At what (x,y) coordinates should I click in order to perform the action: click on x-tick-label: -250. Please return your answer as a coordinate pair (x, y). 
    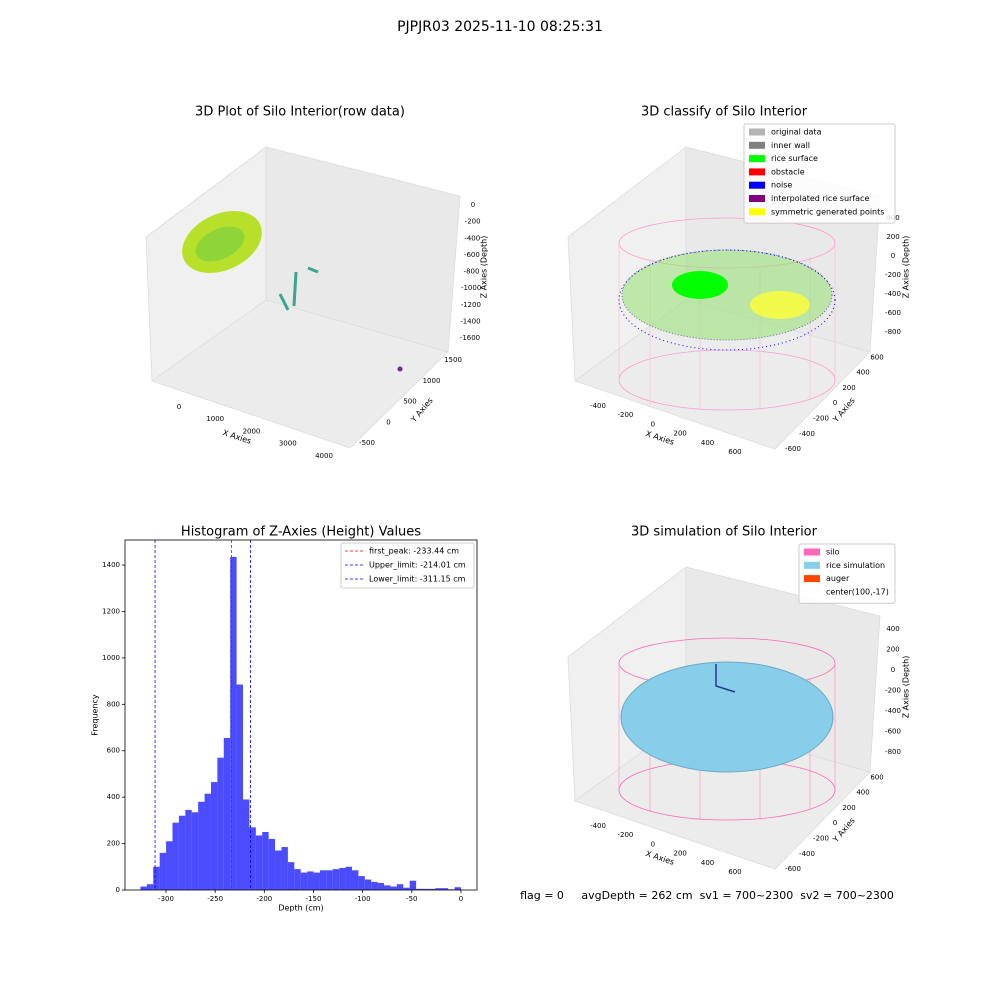
    Looking at the image, I should click on (215, 899).